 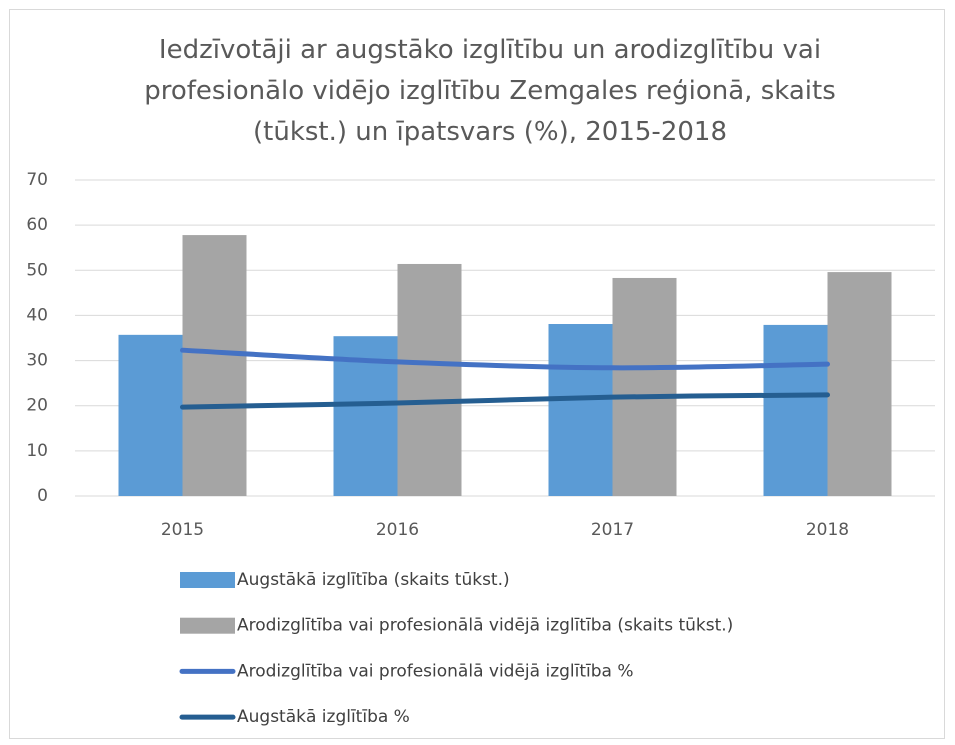 I want to click on x-tick-label: 2015, so click(x=182, y=530).